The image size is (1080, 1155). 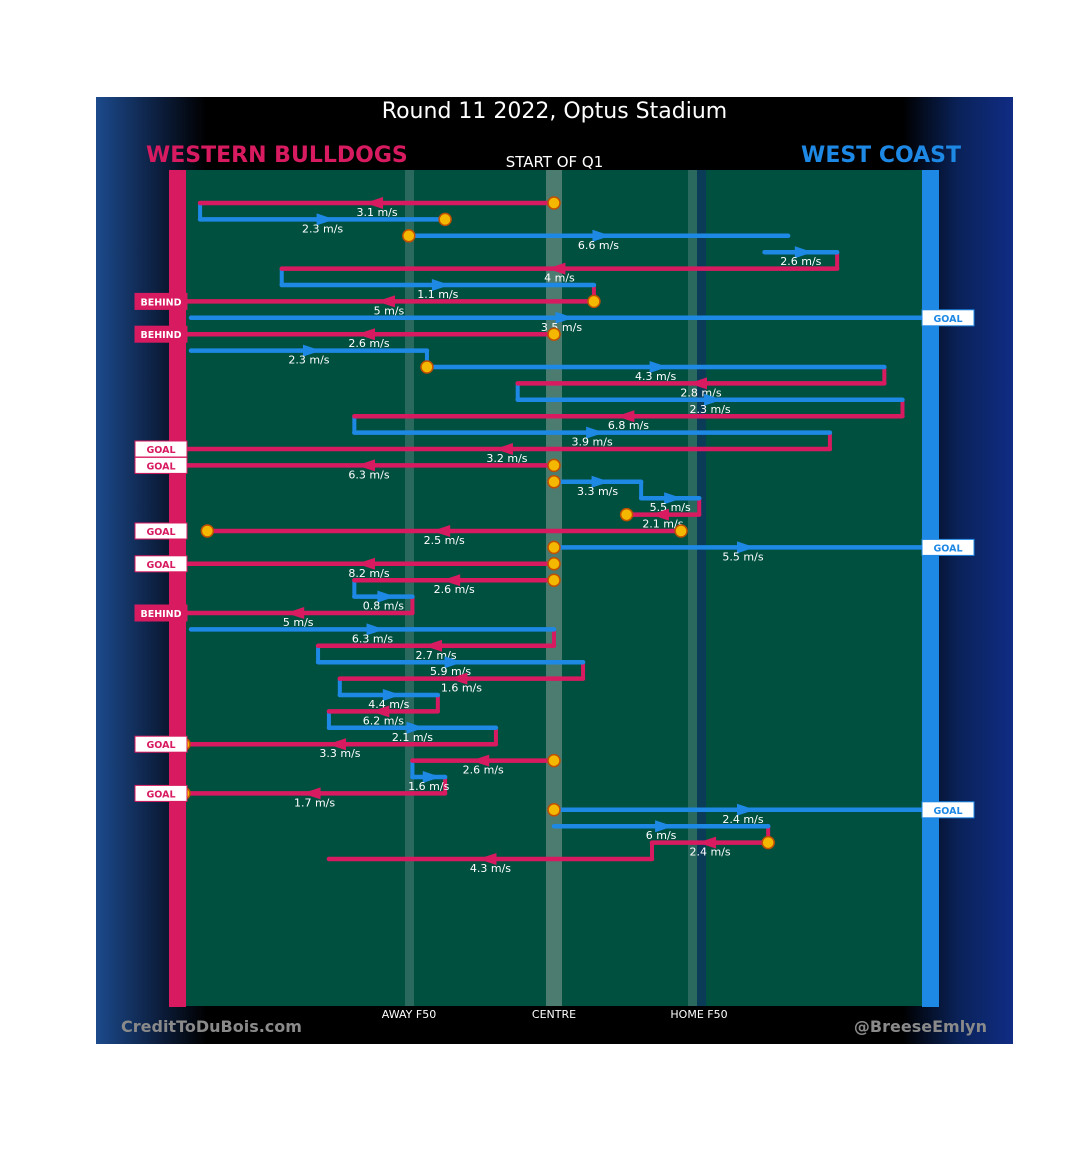 I want to click on period-label: START OF Q1, so click(x=554, y=162).